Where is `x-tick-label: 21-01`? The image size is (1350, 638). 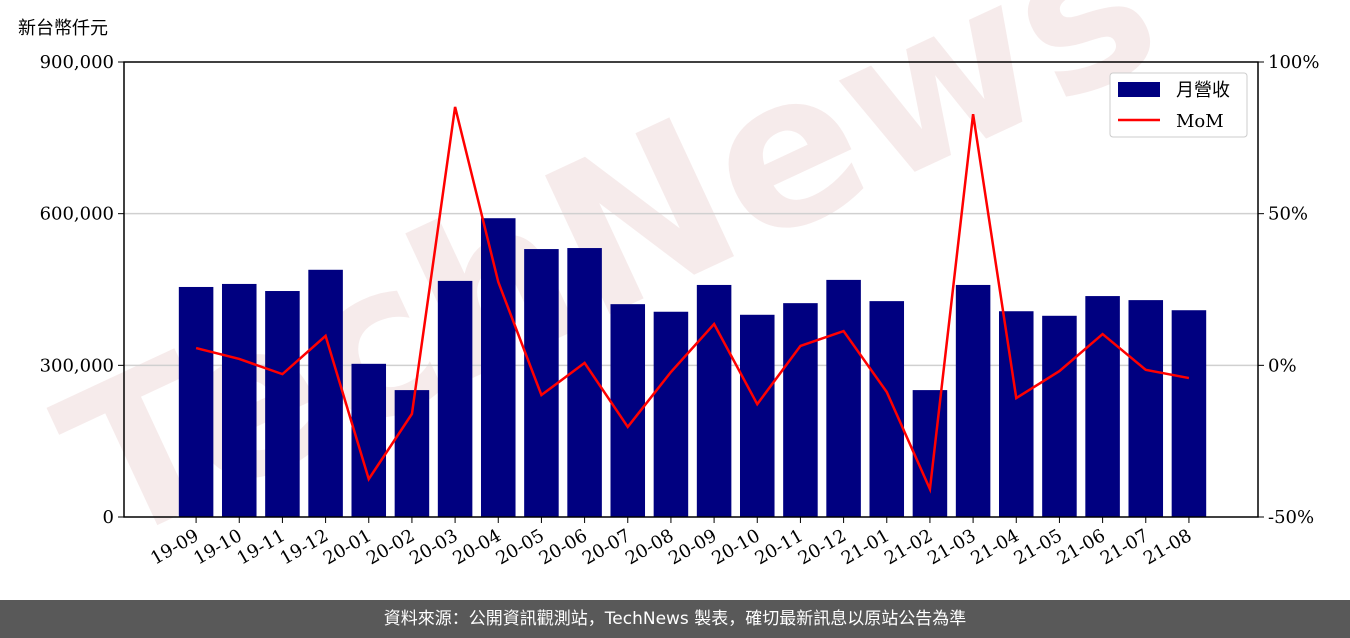 x-tick-label: 21-01 is located at coordinates (865, 547).